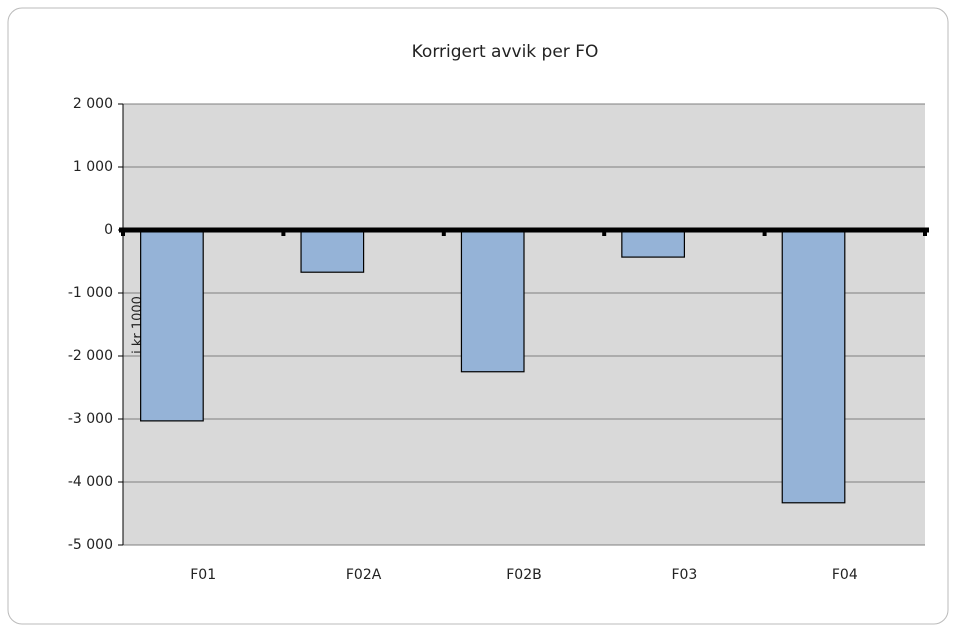  Describe the element at coordinates (90, 482) in the screenshot. I see `y-tick-label: -4 000` at that location.